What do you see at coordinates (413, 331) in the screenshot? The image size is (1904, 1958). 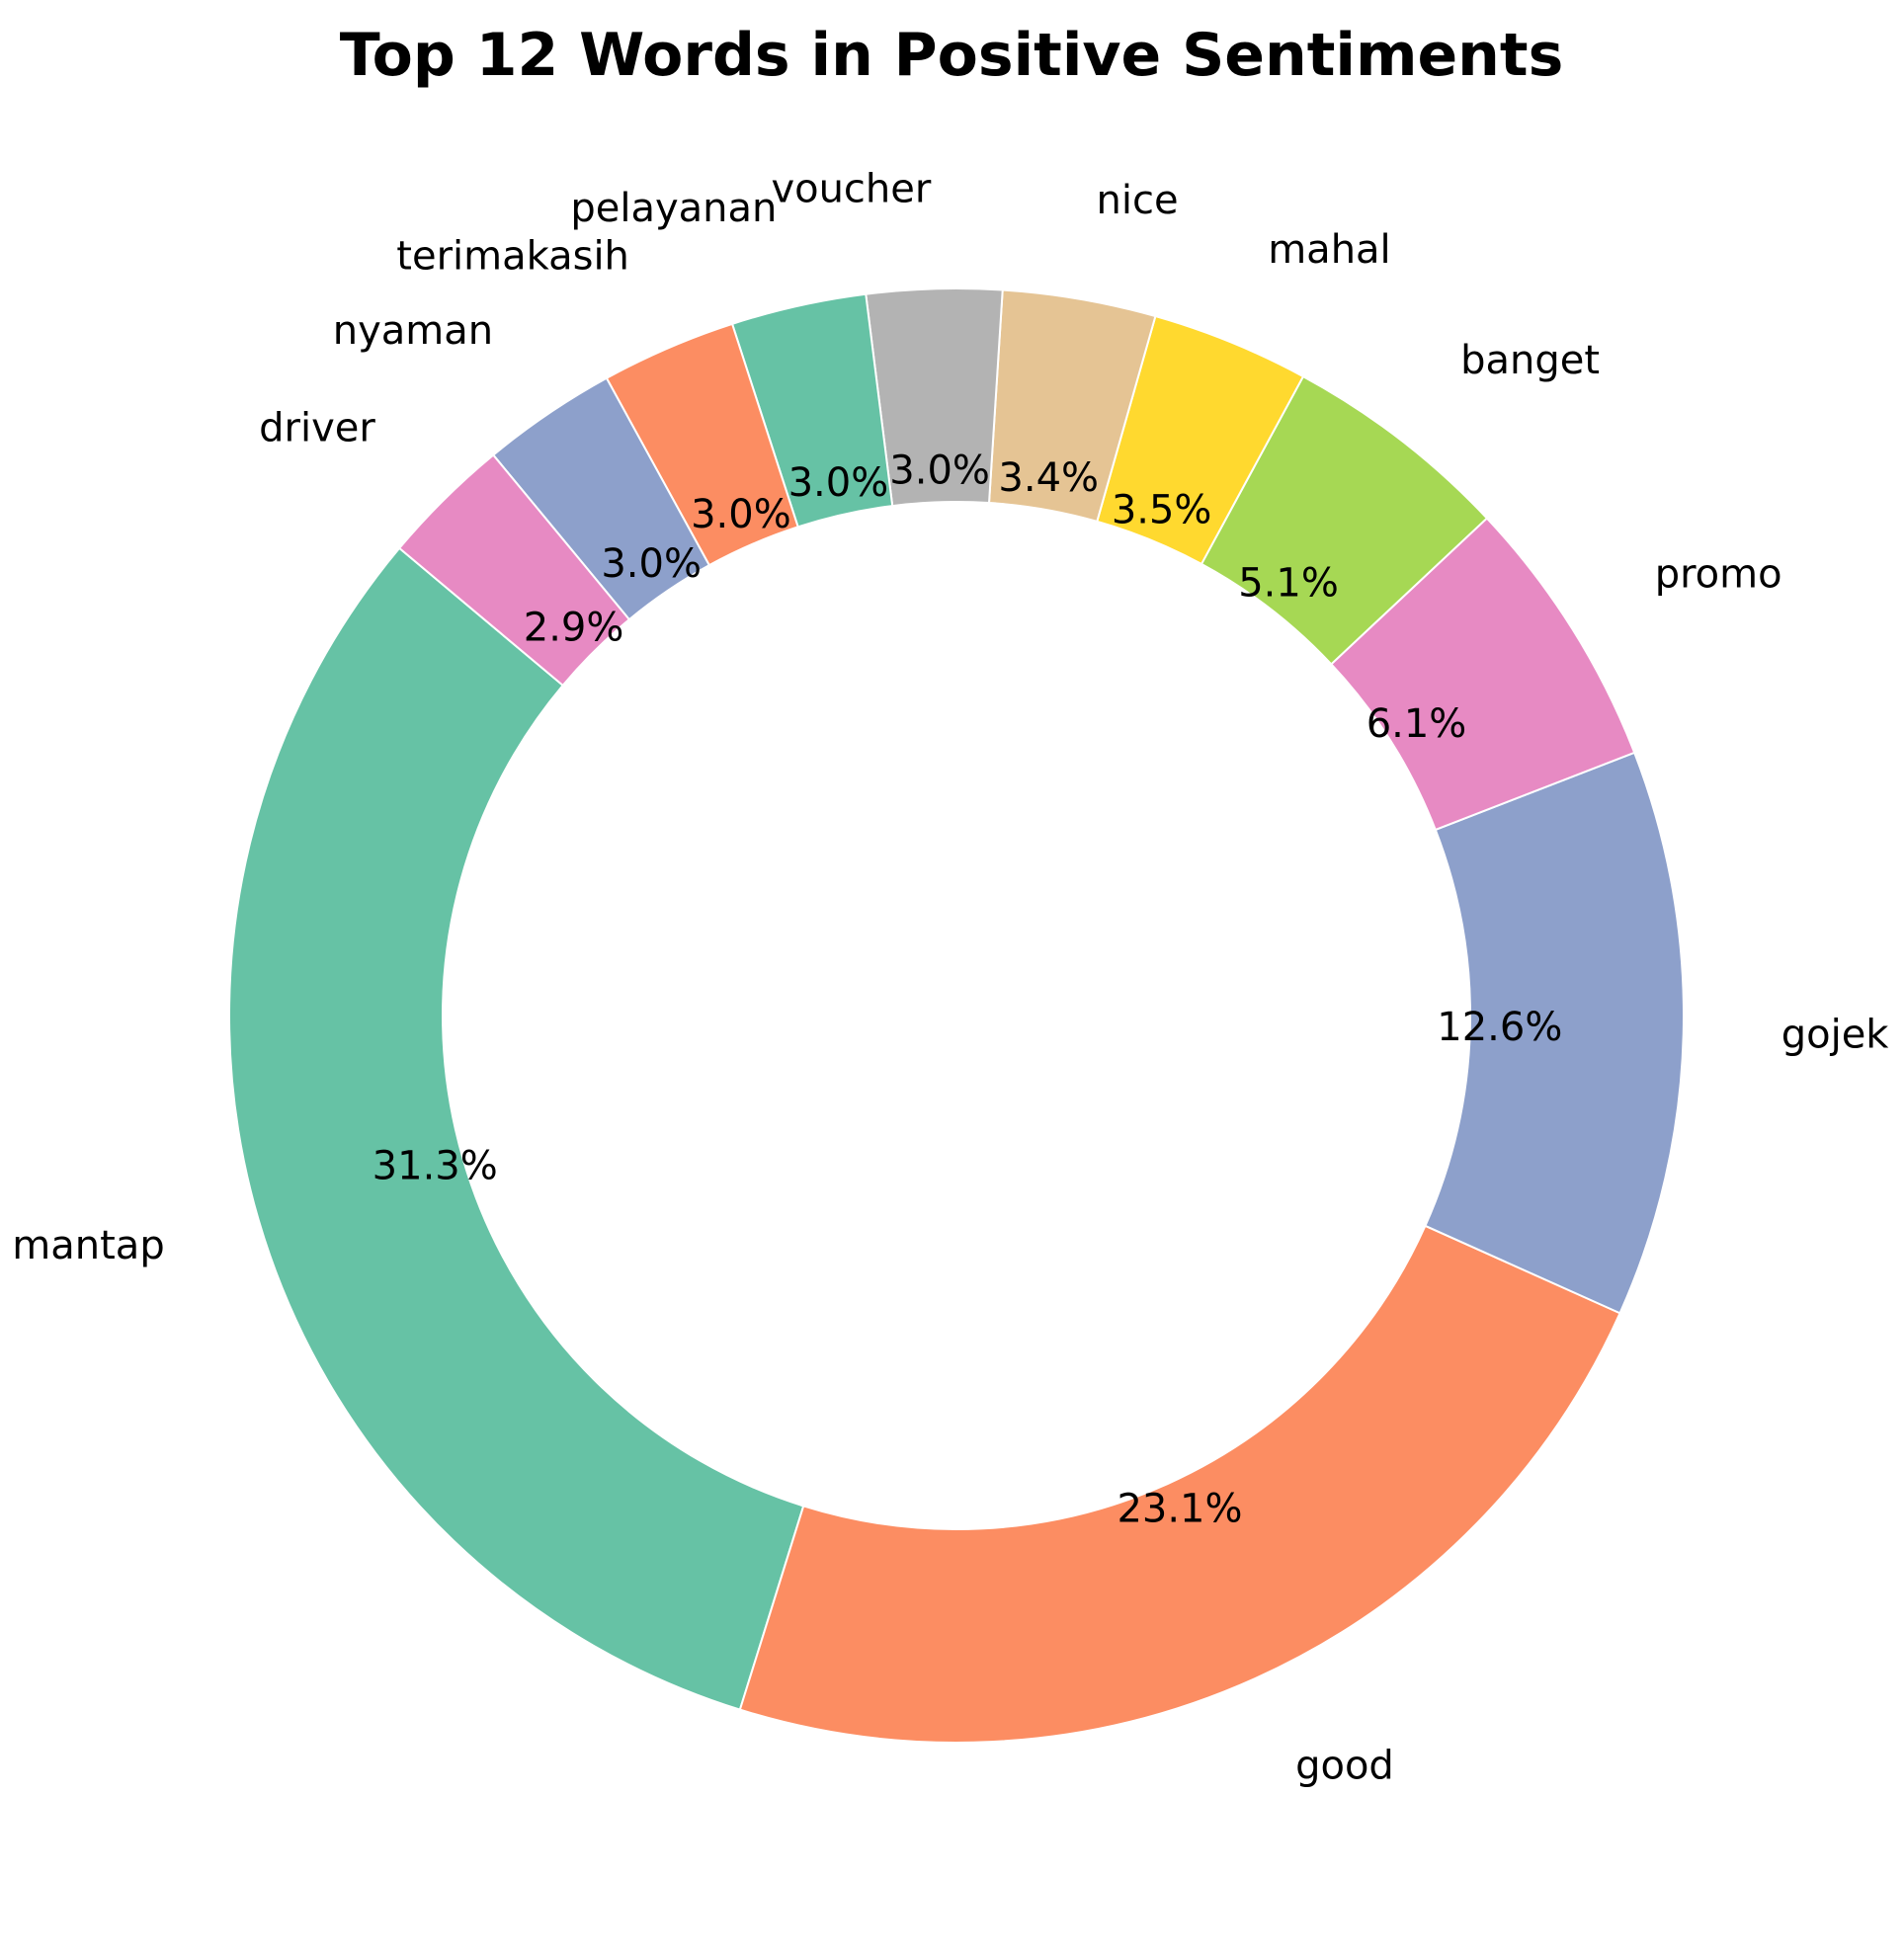 I see `slice-label-nyaman: nyaman` at bounding box center [413, 331].